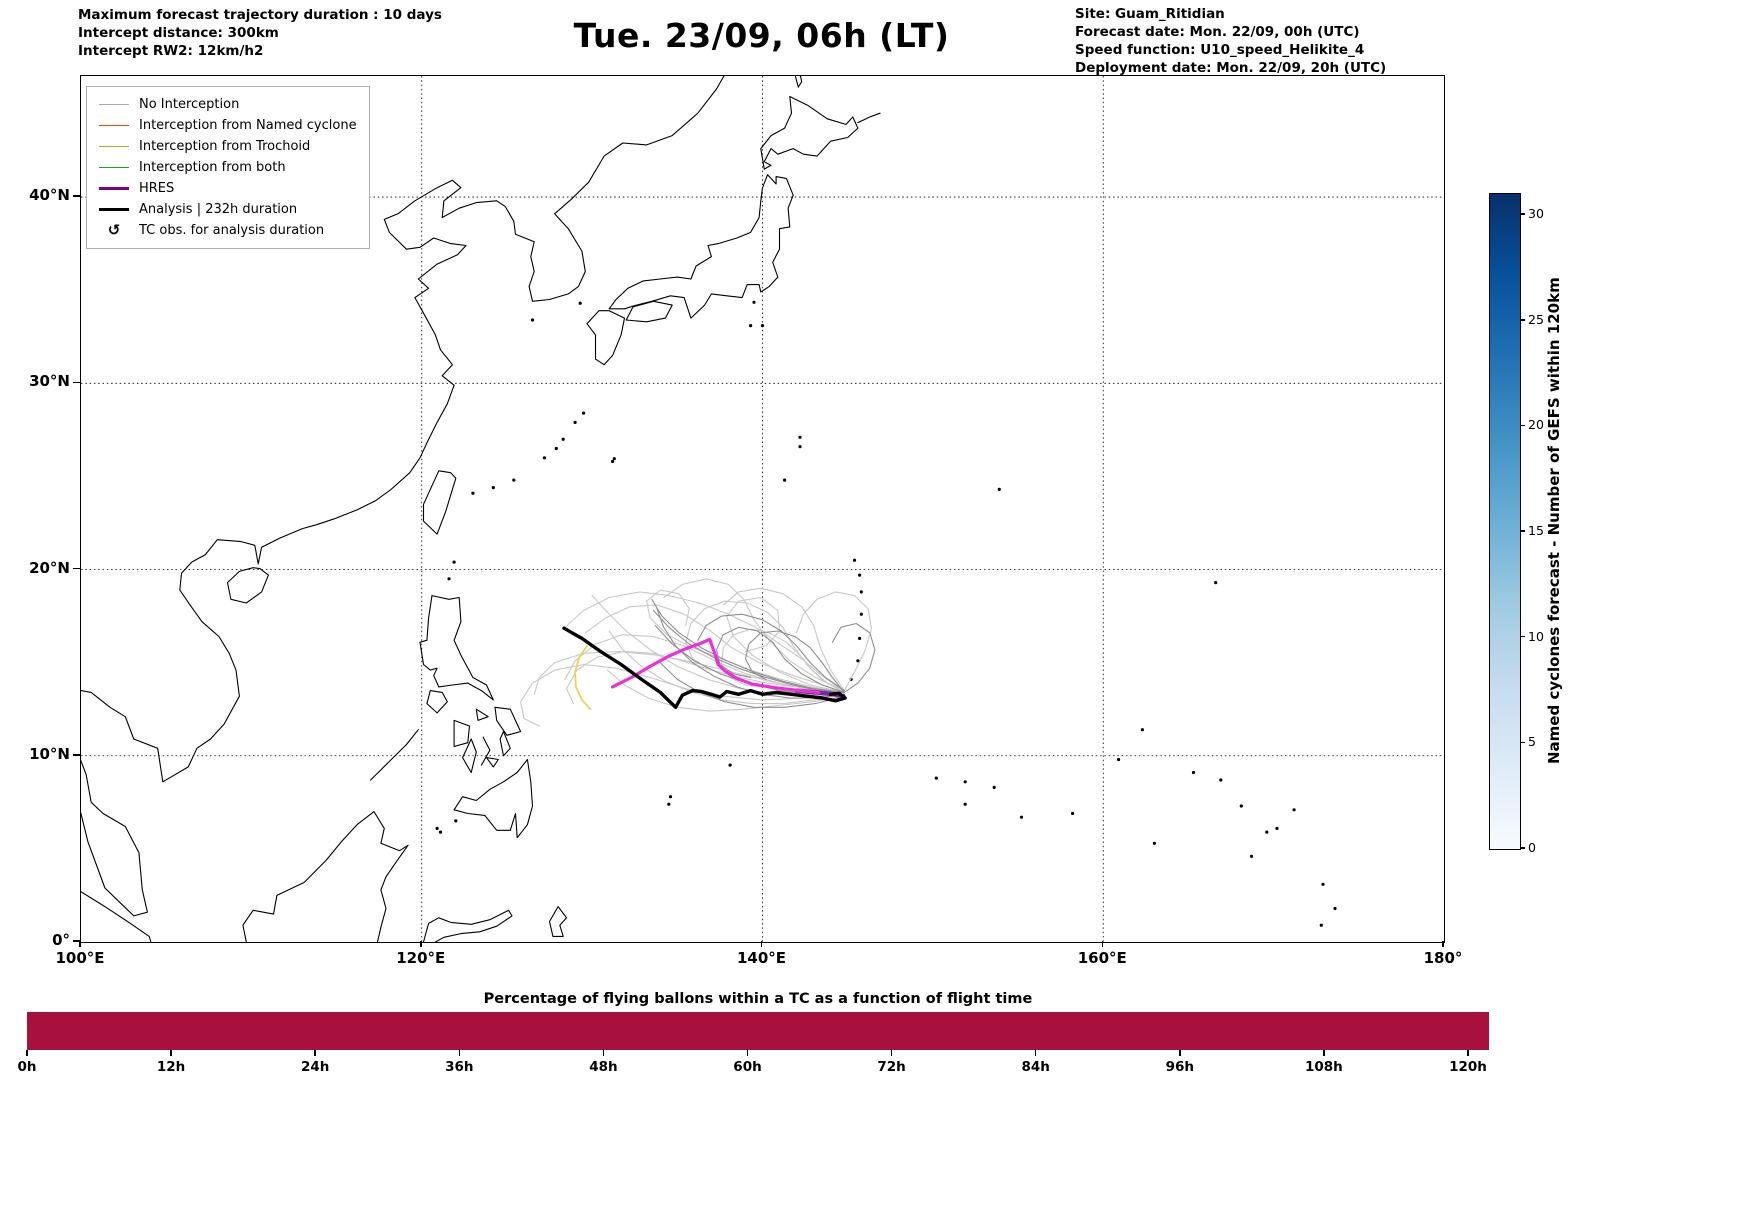  What do you see at coordinates (1217, 32) in the screenshot?
I see `info-line: Forecast date: Mon. 22/09, 00h (UTC)` at bounding box center [1217, 32].